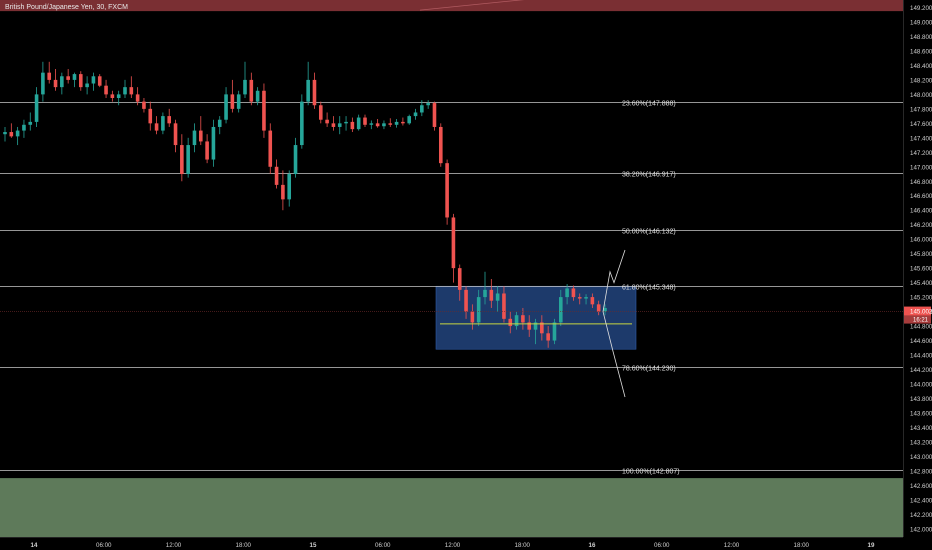 The image size is (932, 550). I want to click on price-tick-label: 148.200, so click(921, 80).